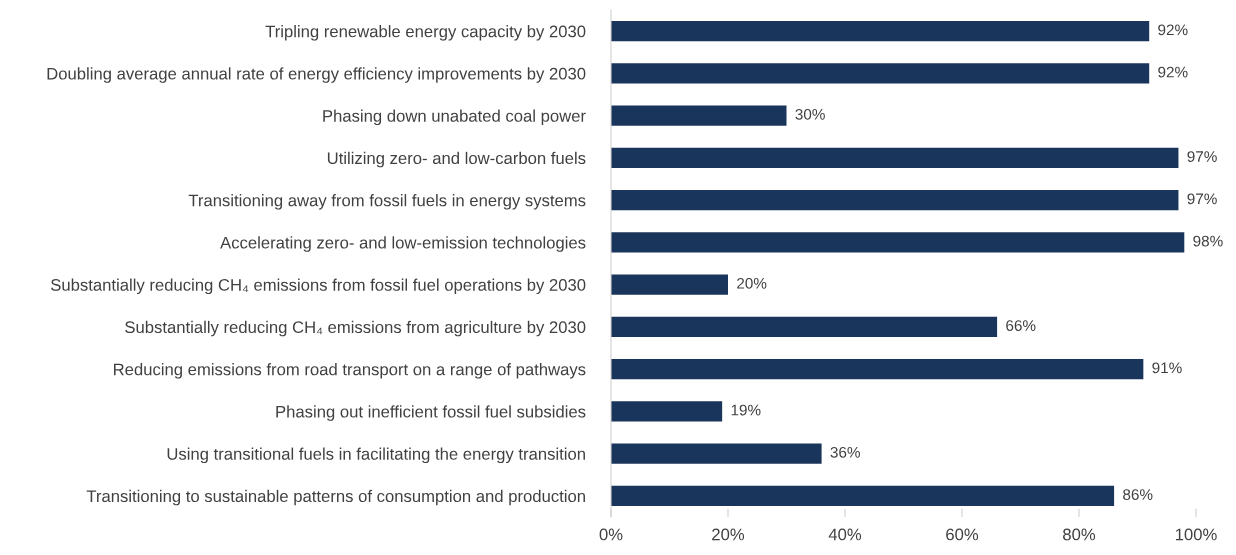  What do you see at coordinates (1196, 534) in the screenshot?
I see `x-tick-label: 100%` at bounding box center [1196, 534].